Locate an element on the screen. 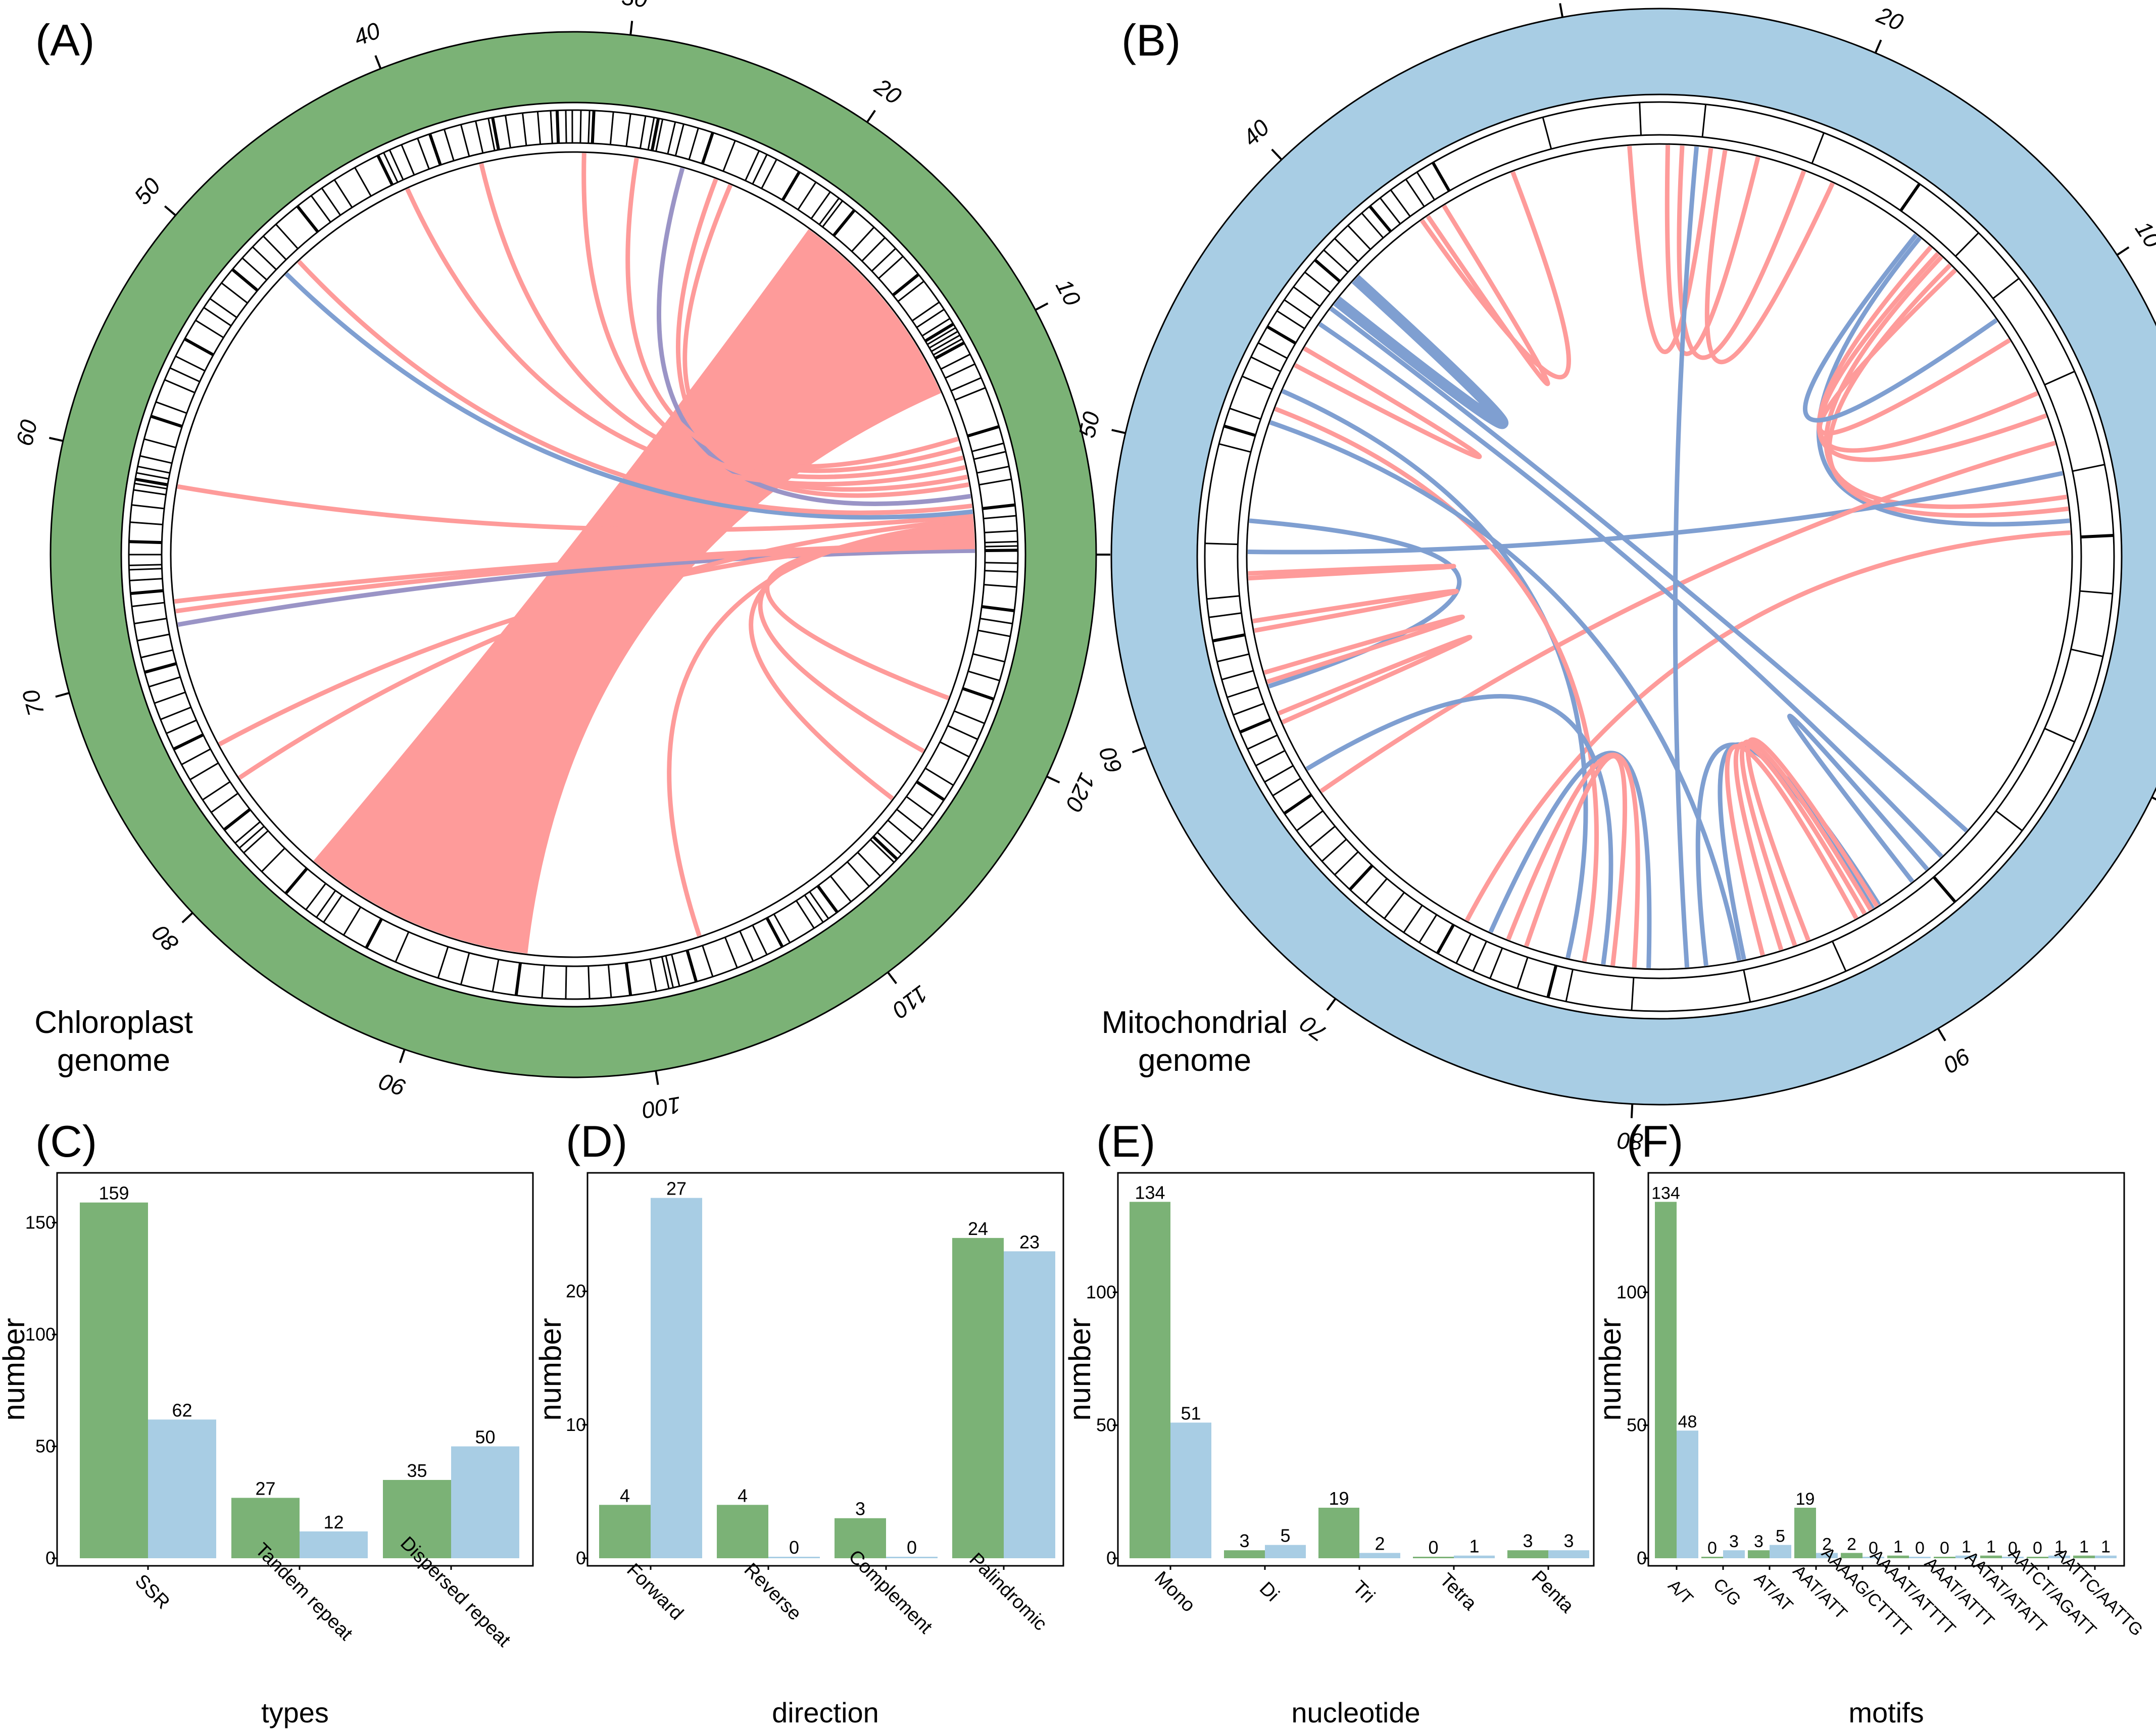 This screenshot has height=1732, width=2156. bar-value-label: 2 is located at coordinates (1380, 1543).